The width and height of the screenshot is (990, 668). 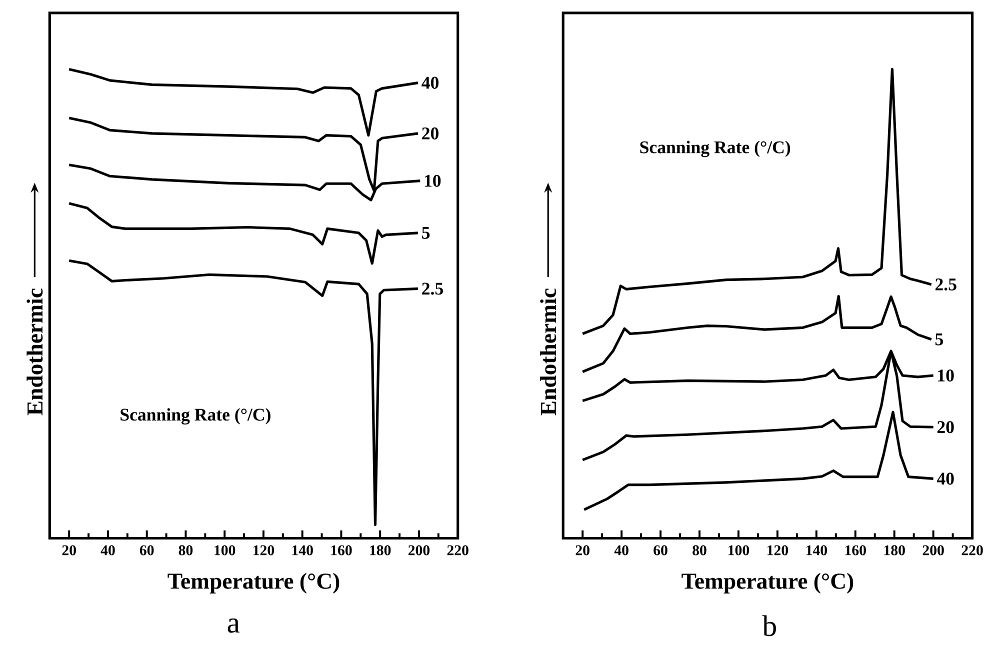 What do you see at coordinates (769, 625) in the screenshot?
I see `text: b` at bounding box center [769, 625].